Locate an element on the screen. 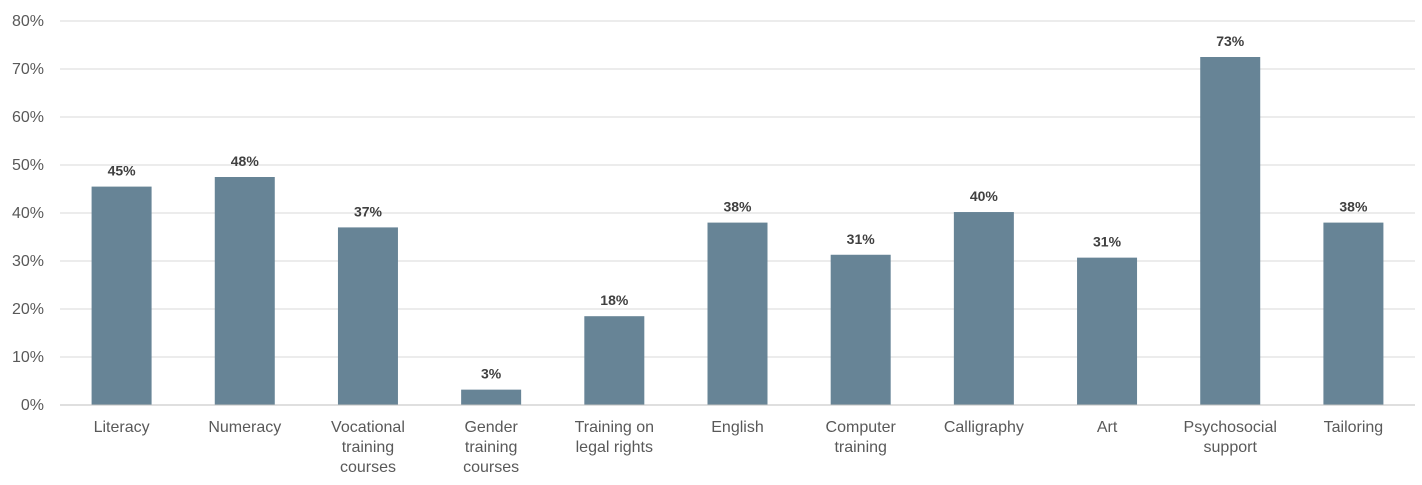 The image size is (1422, 485). data-label: 45% is located at coordinates (122, 171).